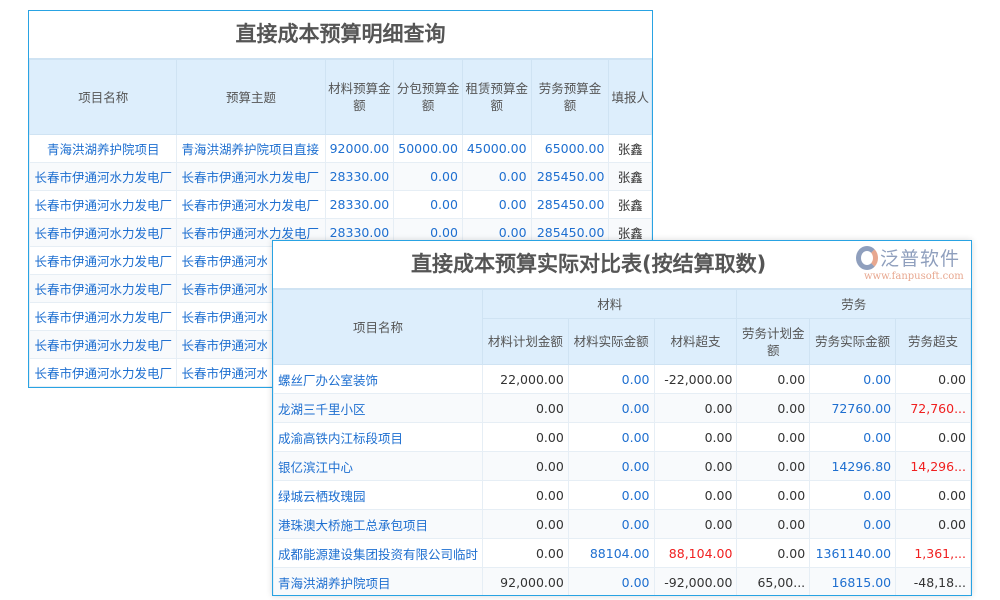  I want to click on table-cell: 16815.00, so click(853, 581).